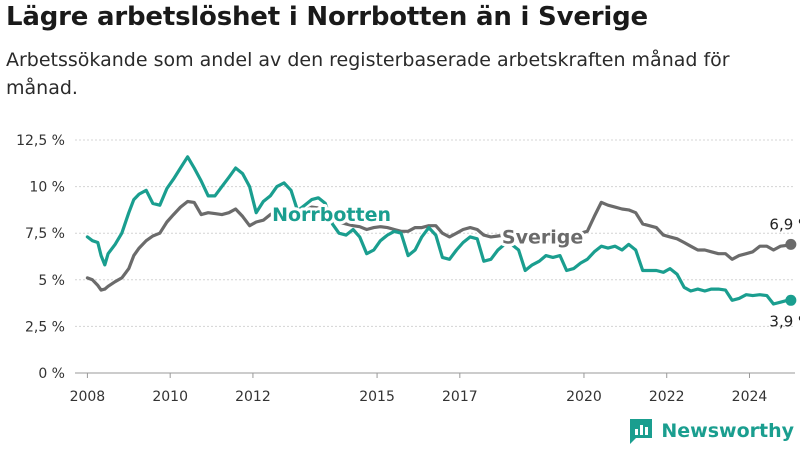 This screenshot has width=800, height=450. I want to click on y-tick-label: 12,5 %, so click(40, 141).